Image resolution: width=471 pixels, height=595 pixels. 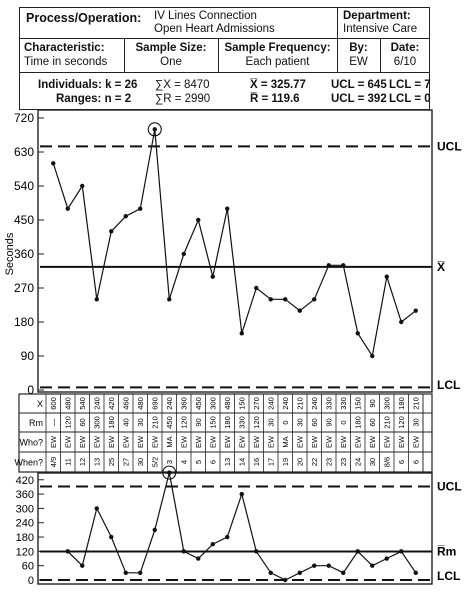 I want to click on x-value-cell: 210, so click(x=415, y=403).